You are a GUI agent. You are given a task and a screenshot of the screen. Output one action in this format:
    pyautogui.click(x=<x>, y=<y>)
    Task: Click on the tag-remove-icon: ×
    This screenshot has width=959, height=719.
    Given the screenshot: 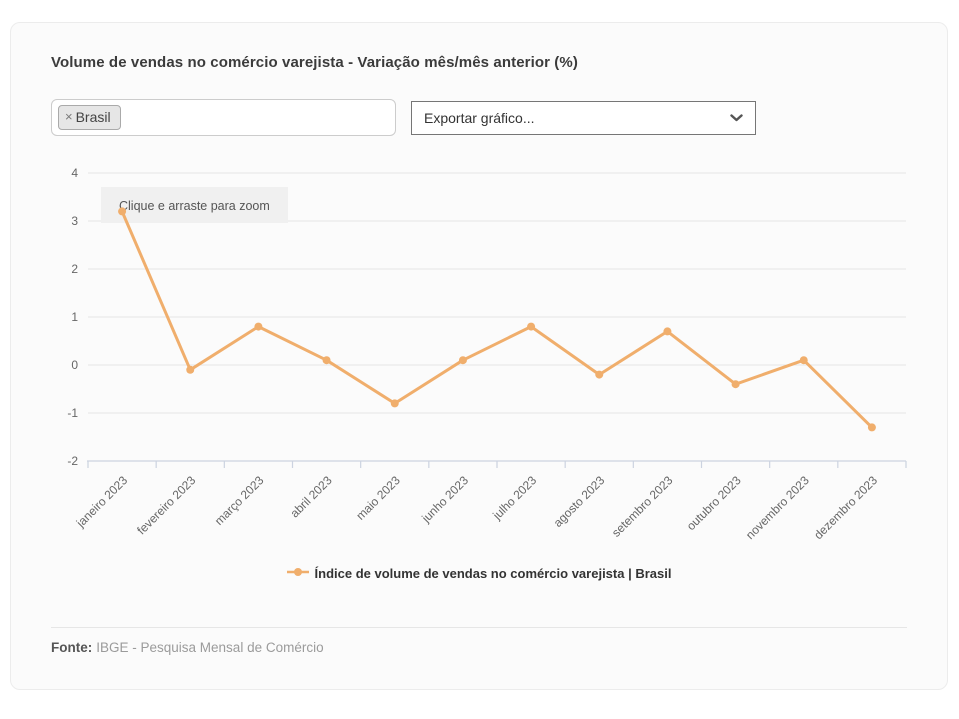 What is the action you would take?
    pyautogui.click(x=69, y=116)
    